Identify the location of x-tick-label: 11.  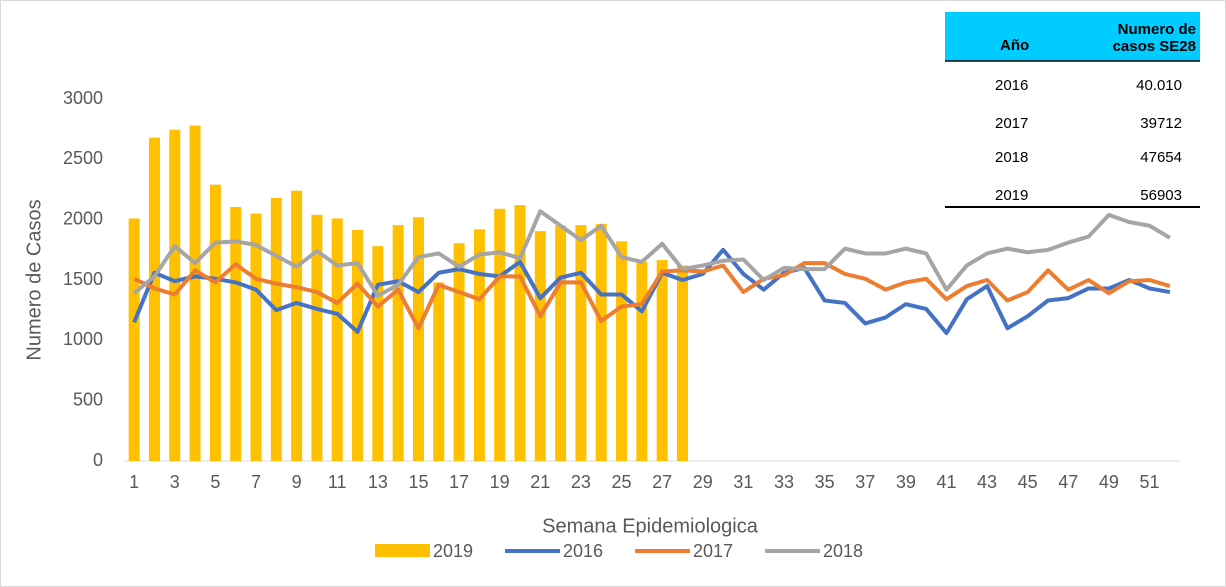
(337, 482).